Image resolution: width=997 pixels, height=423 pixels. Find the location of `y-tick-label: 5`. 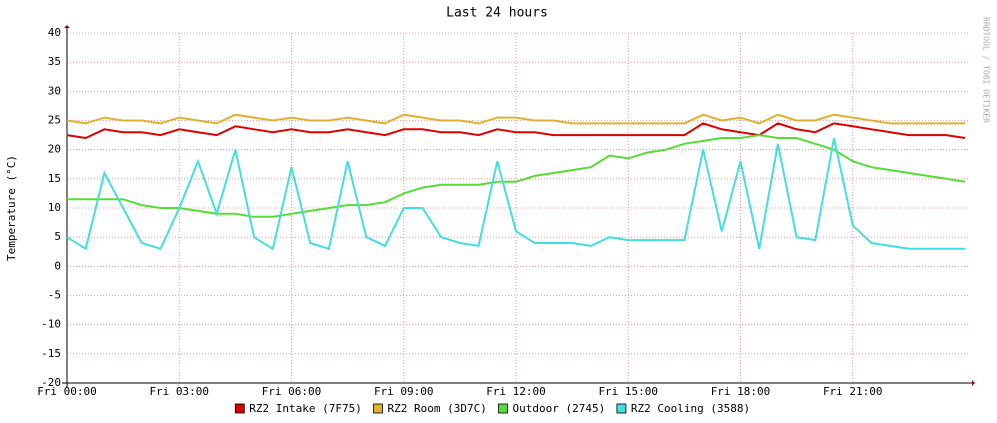

y-tick-label: 5 is located at coordinates (57, 236).